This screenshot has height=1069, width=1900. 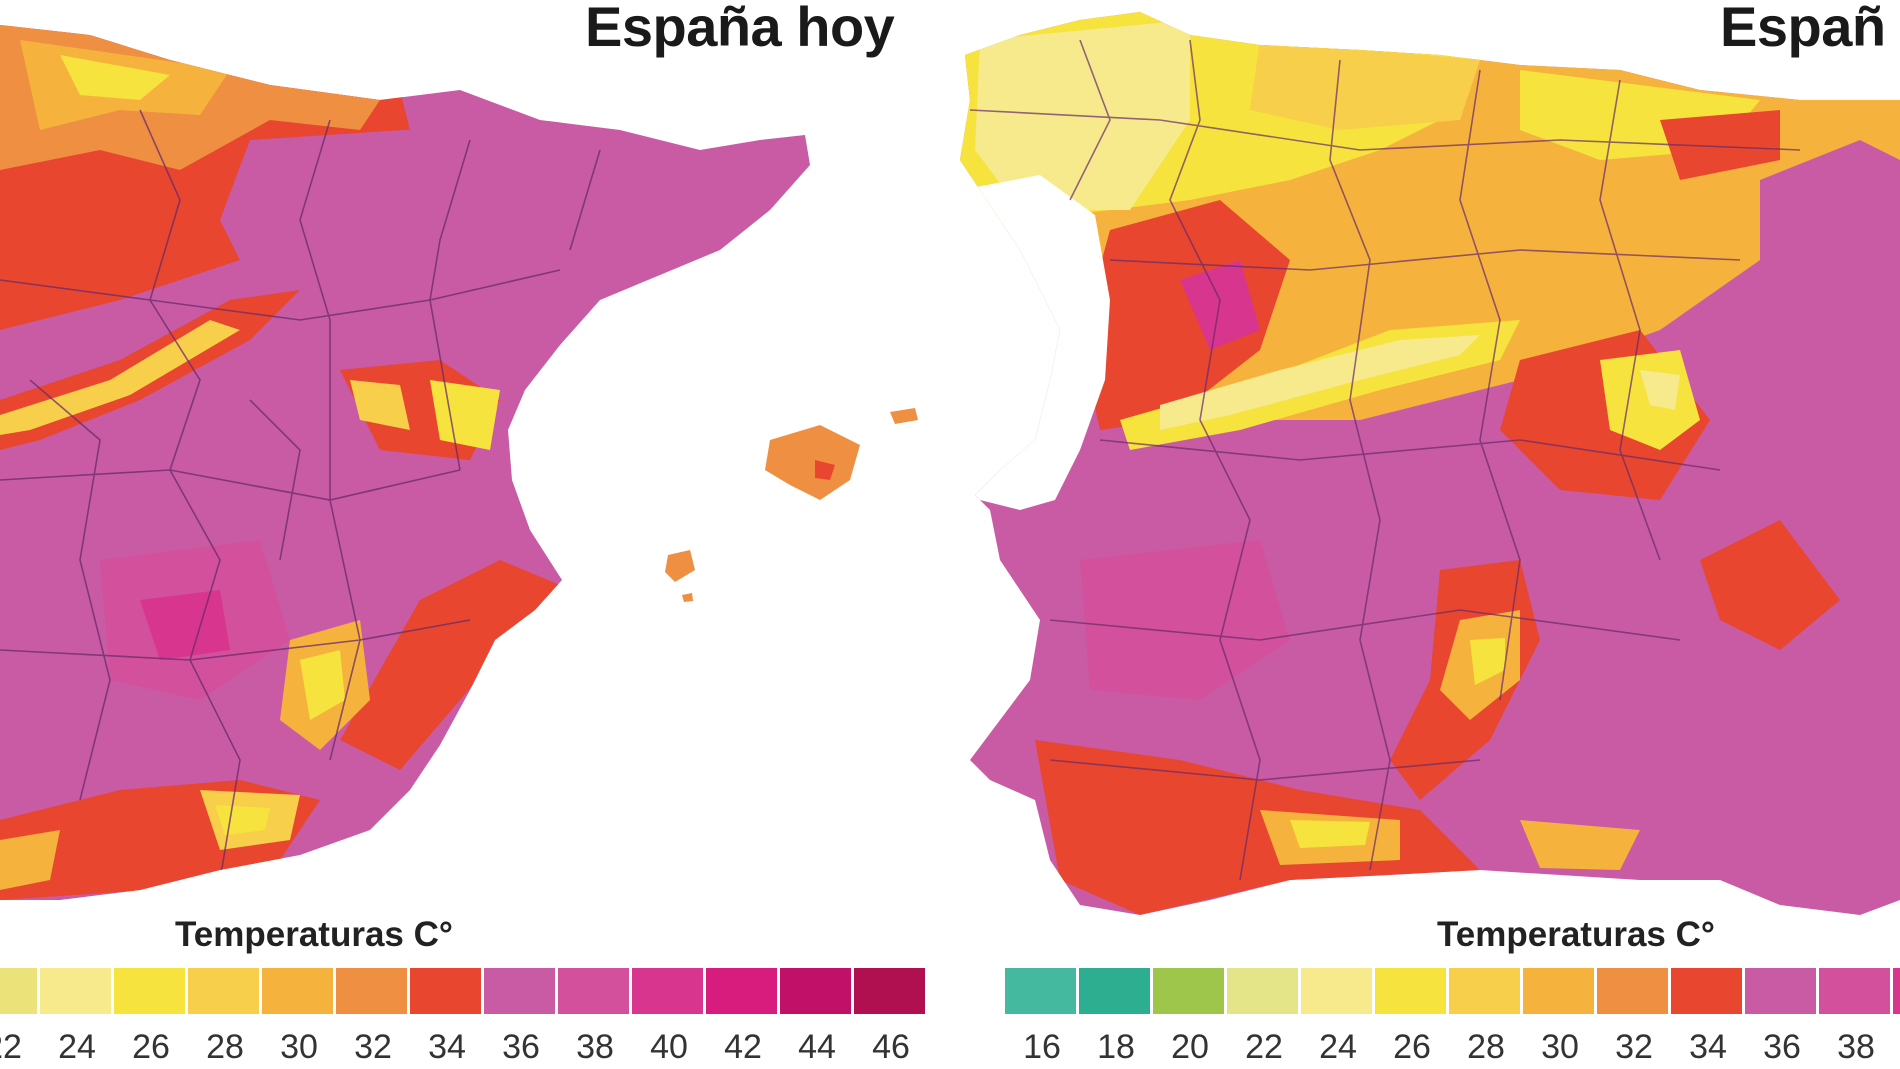 What do you see at coordinates (891, 1047) in the screenshot?
I see `legend-label: 46` at bounding box center [891, 1047].